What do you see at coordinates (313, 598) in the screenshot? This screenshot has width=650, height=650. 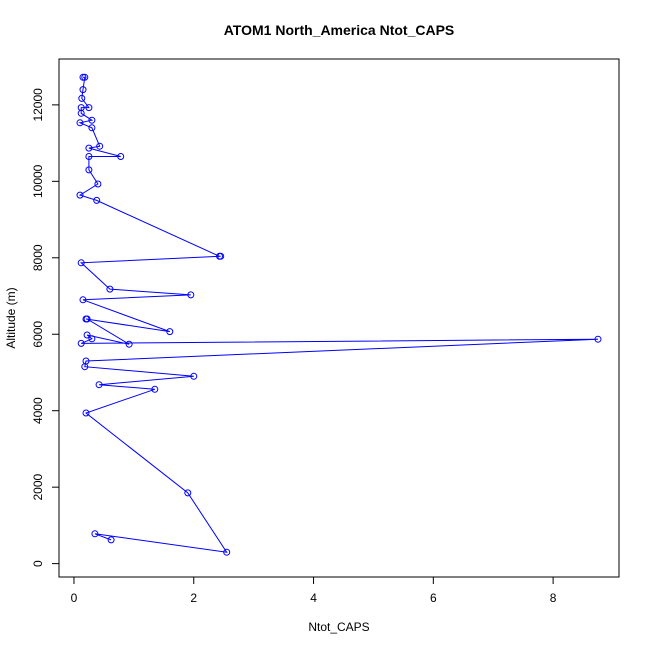 I see `x-tick-label: 4` at bounding box center [313, 598].